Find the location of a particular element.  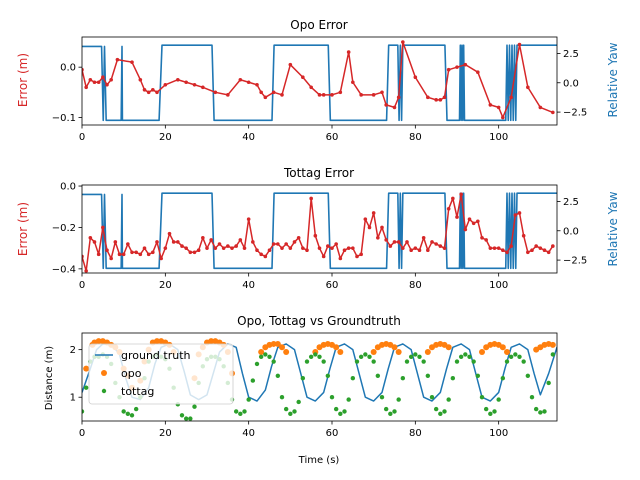

legend-entry: tottag is located at coordinates (137, 391).